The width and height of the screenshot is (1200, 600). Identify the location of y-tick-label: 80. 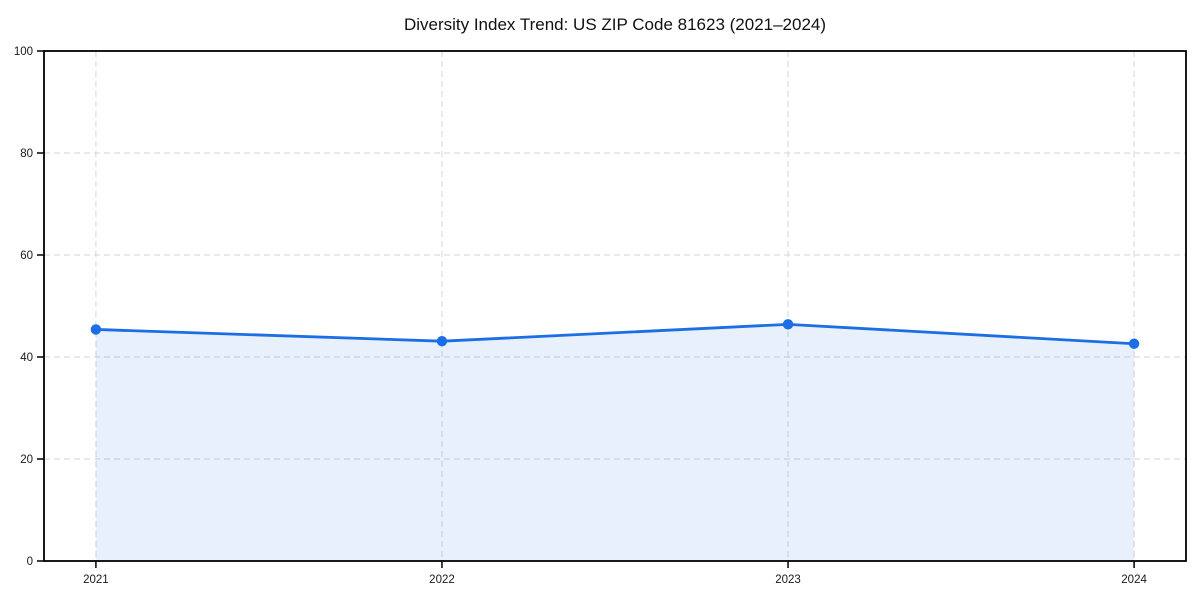
(26, 154).